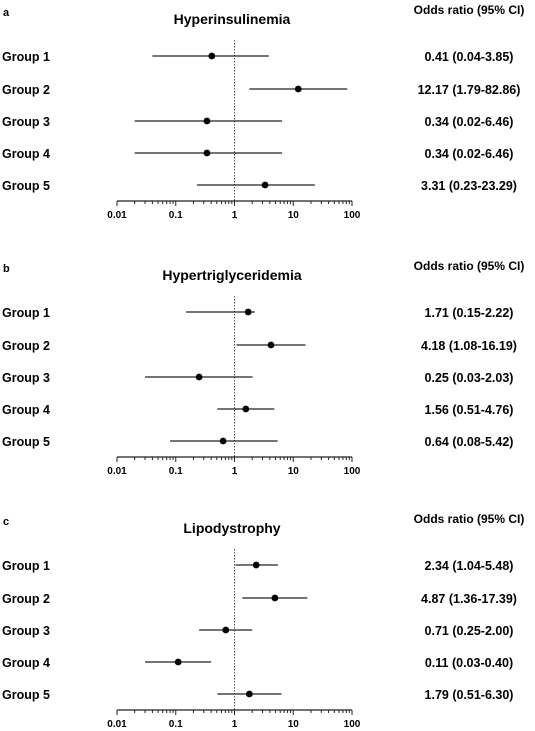 Image resolution: width=535 pixels, height=731 pixels. Describe the element at coordinates (469, 378) in the screenshot. I see `odds-ratio-value: 0.25 (0.03-2.03)` at that location.